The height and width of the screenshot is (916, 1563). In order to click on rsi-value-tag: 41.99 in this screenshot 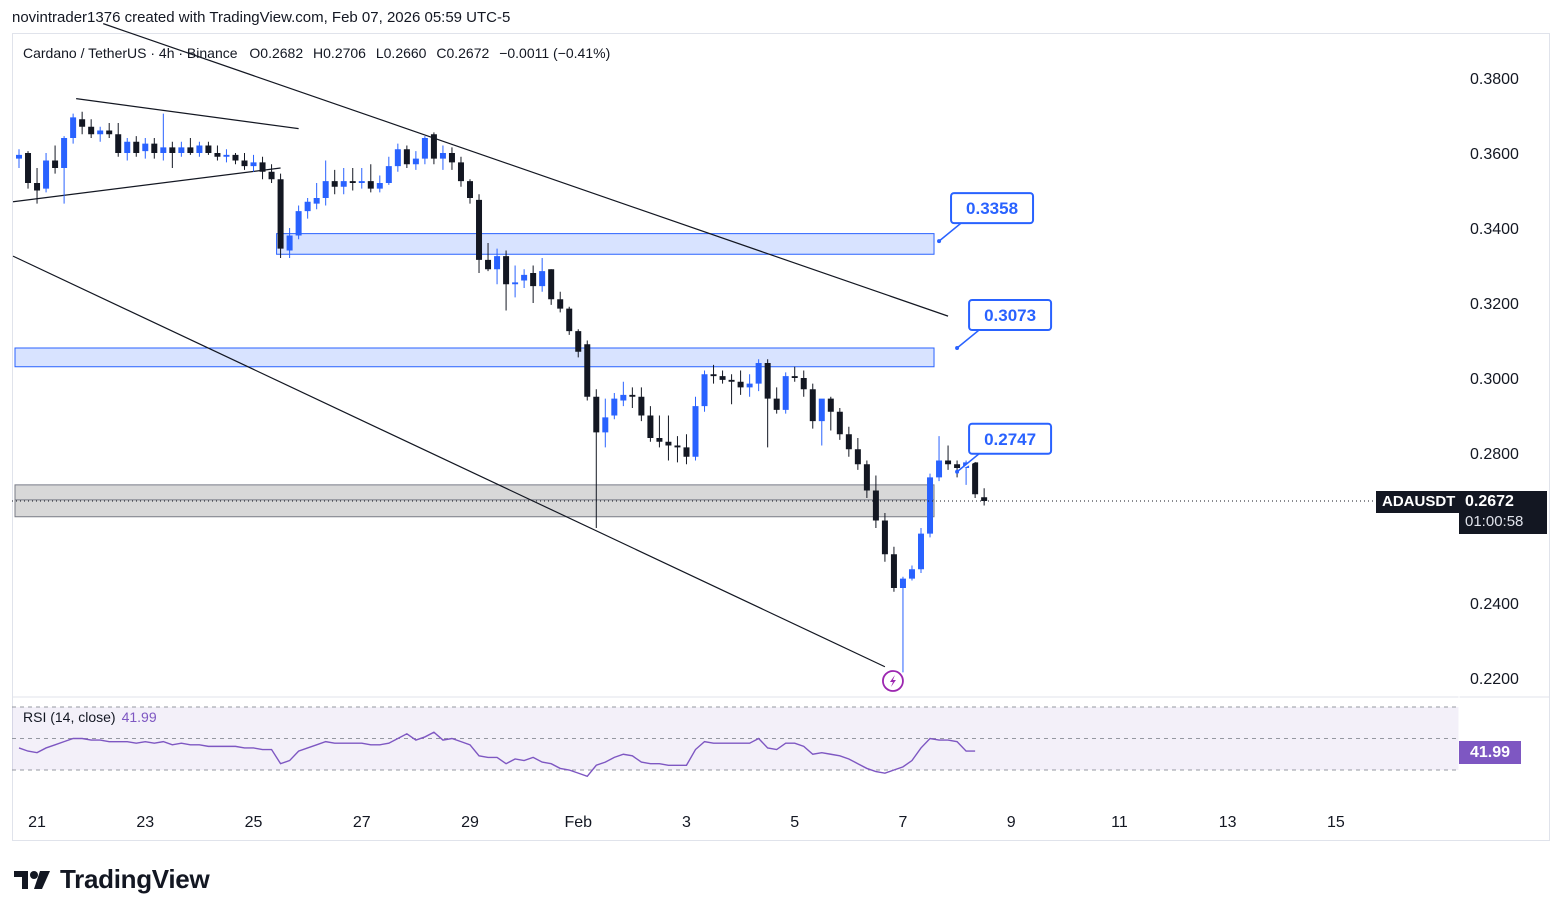, I will do `click(1490, 752)`.